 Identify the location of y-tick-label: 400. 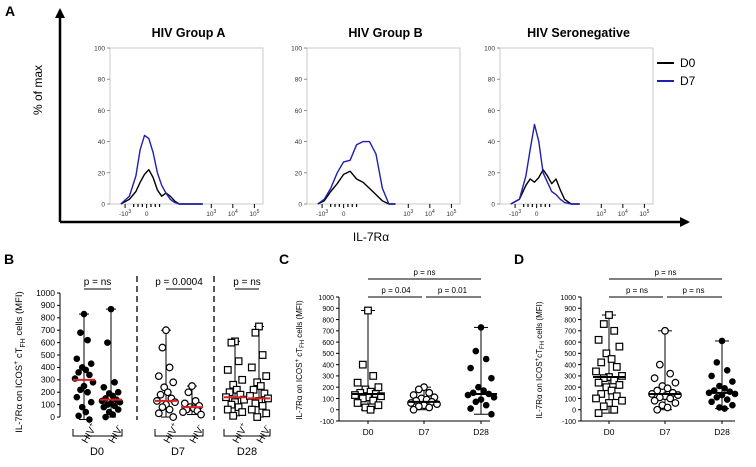
(570, 365).